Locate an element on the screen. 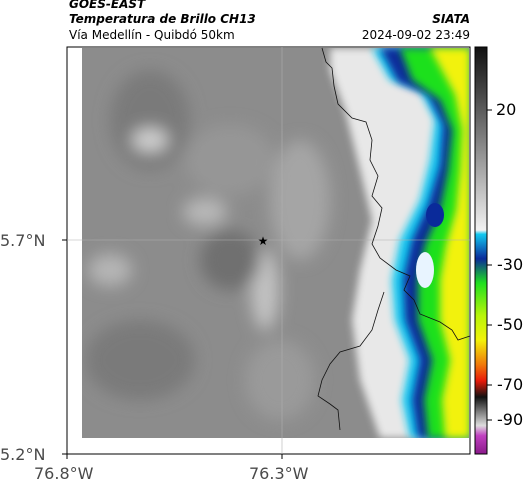 This screenshot has height=491, width=526. colorbar-tick: -50 is located at coordinates (510, 324).